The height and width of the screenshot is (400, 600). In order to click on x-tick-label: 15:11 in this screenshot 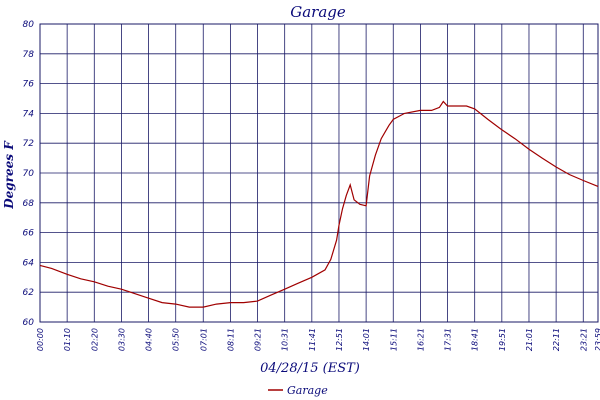, I will do `click(393, 339)`.